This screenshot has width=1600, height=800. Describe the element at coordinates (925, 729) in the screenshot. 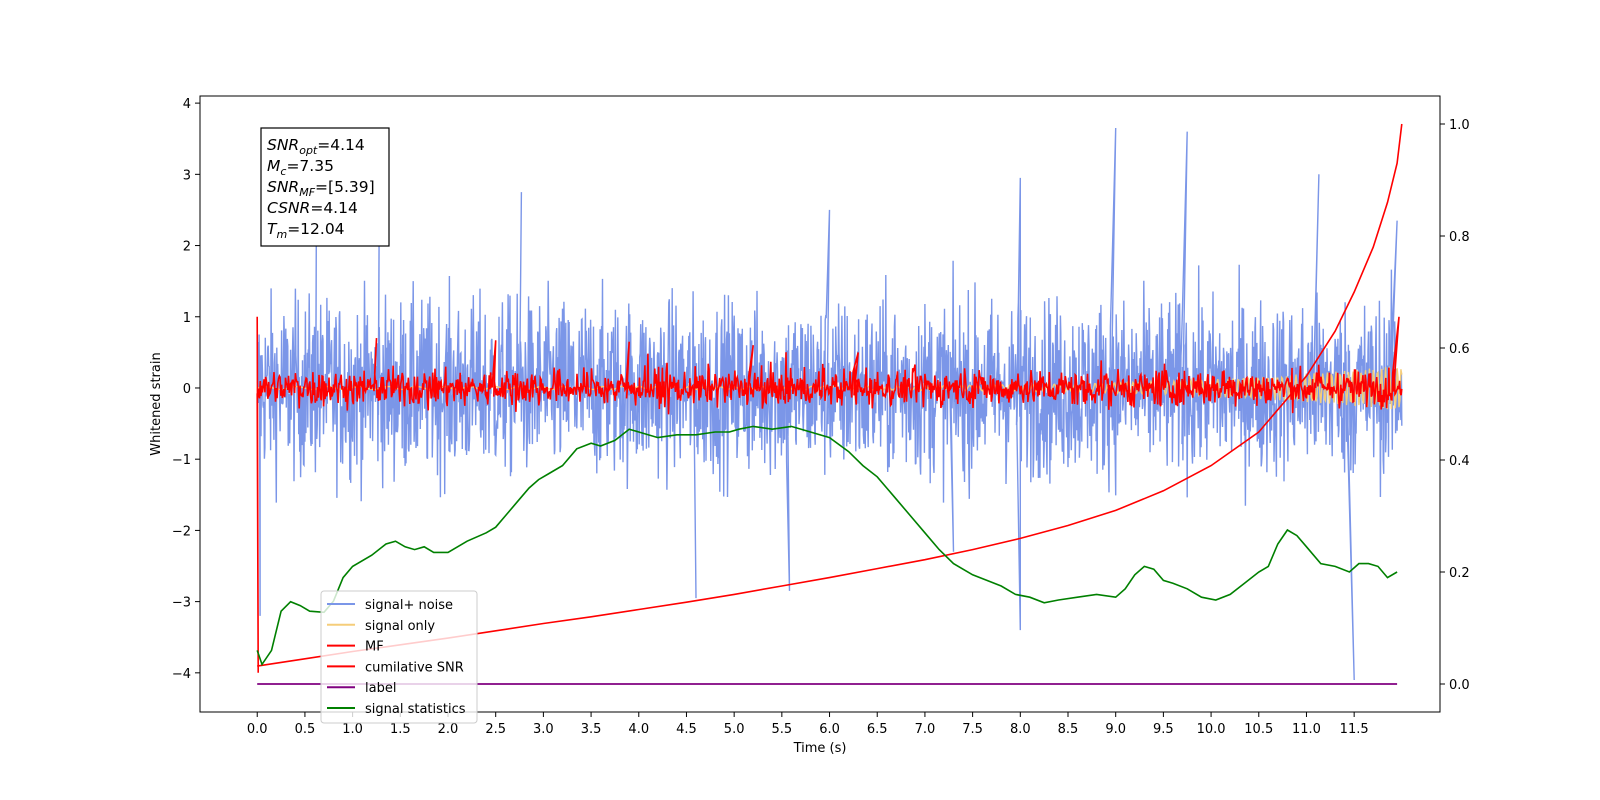

I see `x-tick-label: 7.0` at that location.